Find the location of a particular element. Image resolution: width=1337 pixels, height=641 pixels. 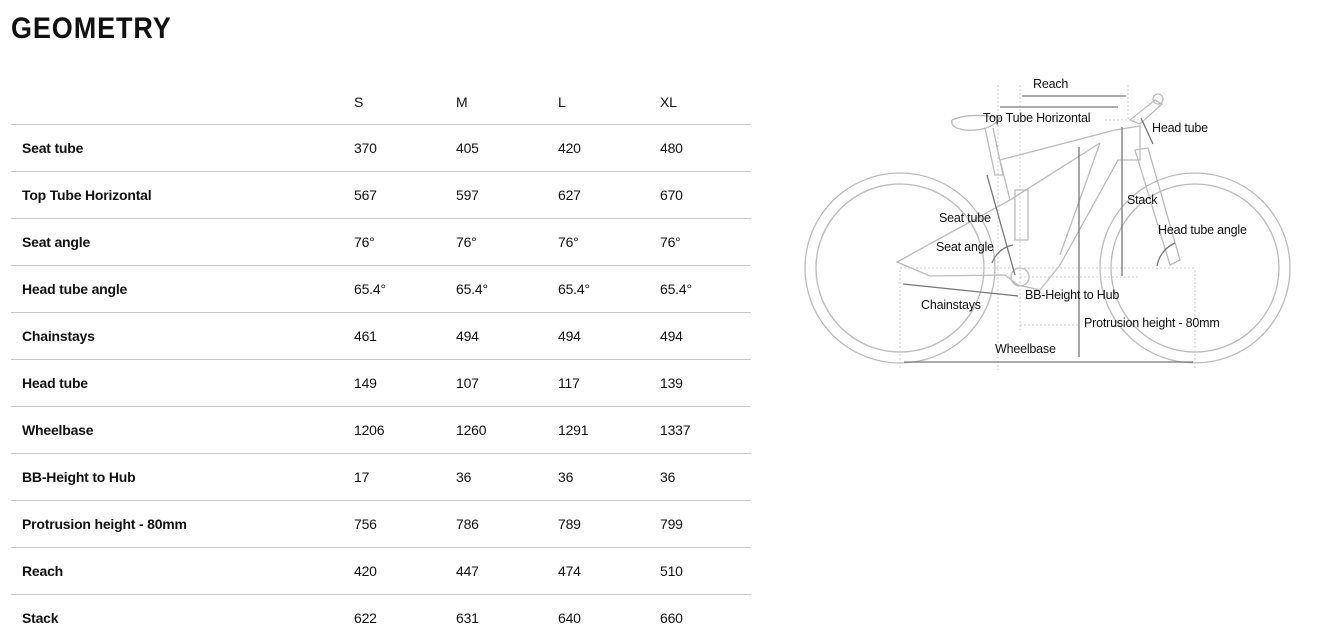

table-row: Reach 420 447 474 510 is located at coordinates (381, 571).